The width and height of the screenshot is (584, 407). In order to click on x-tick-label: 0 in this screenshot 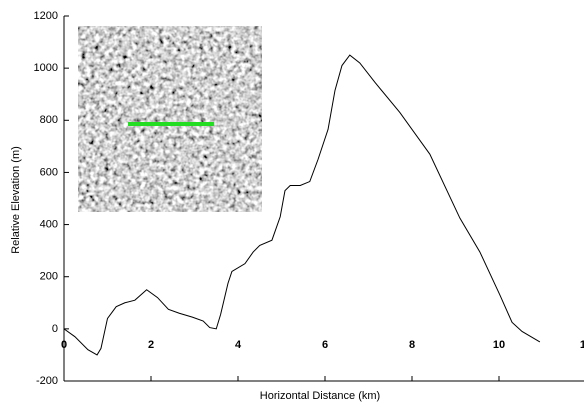, I will do `click(64, 345)`.